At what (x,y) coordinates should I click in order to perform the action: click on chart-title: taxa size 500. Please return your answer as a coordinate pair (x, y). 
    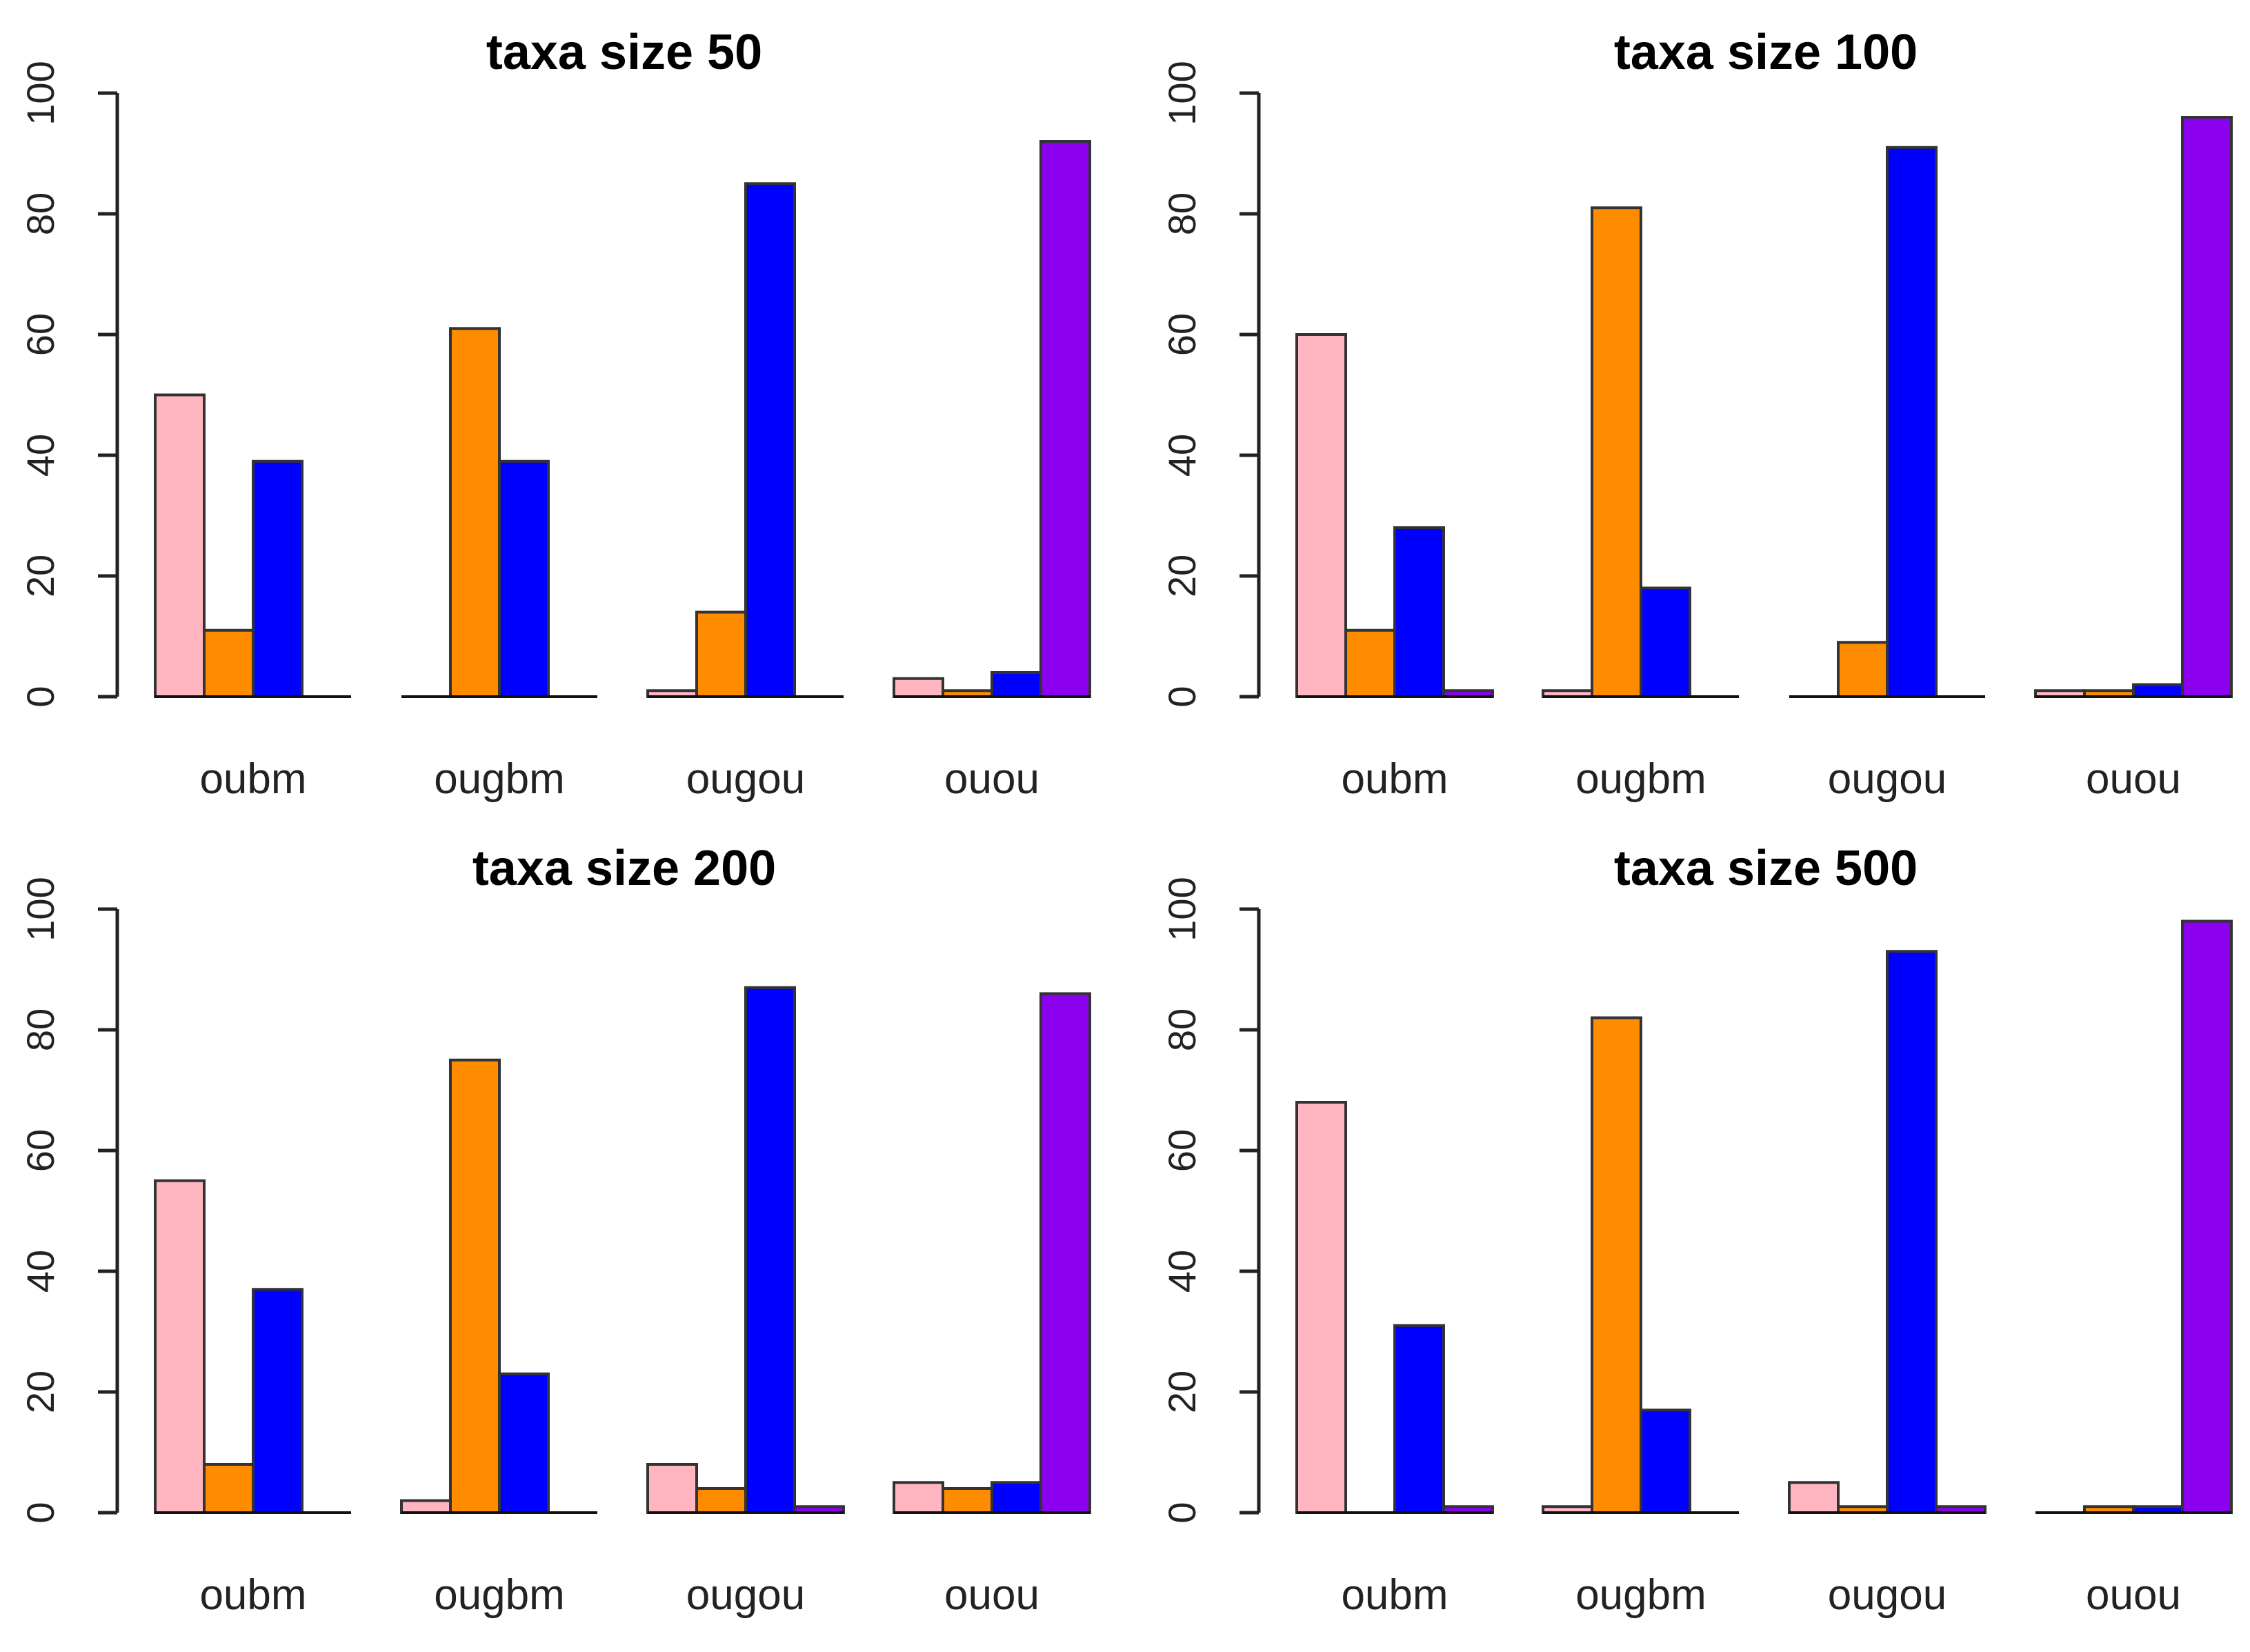
    Looking at the image, I should click on (1766, 868).